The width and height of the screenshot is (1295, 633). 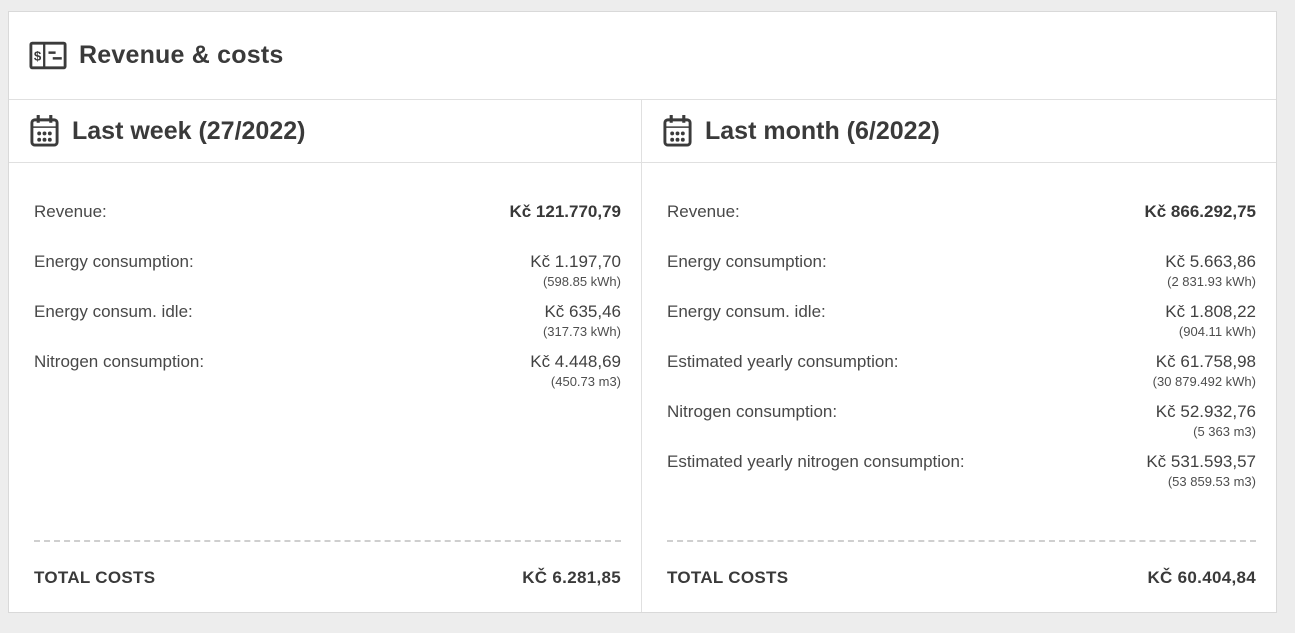 I want to click on last-month-header: Last month (6/2022), so click(x=959, y=131).